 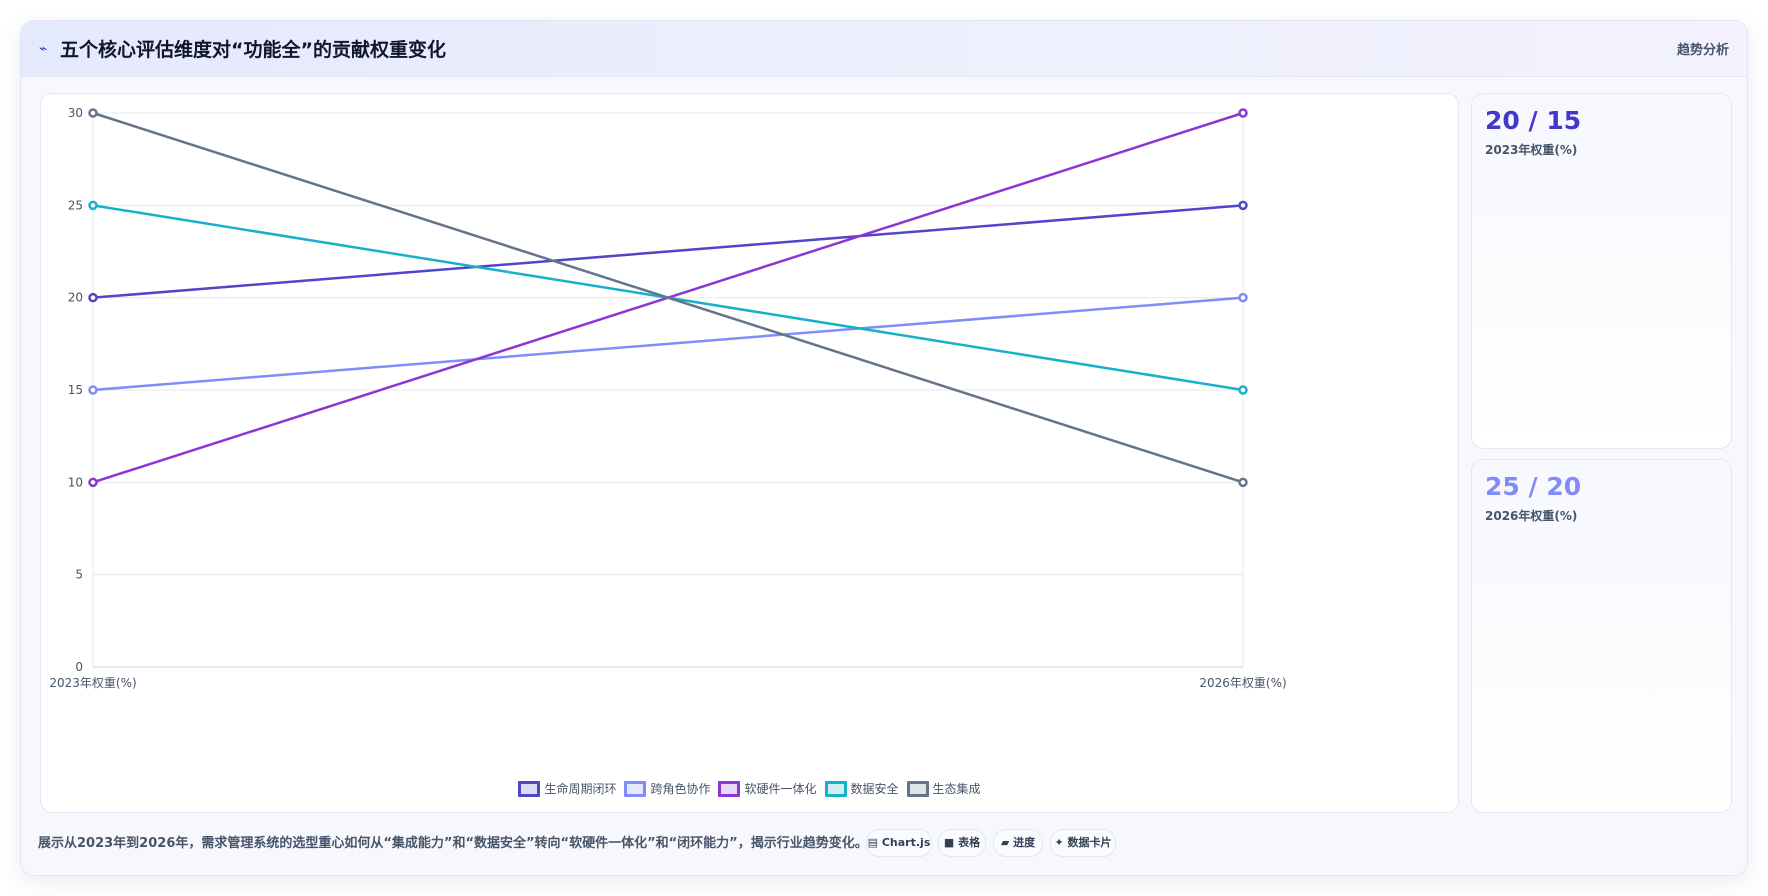 What do you see at coordinates (780, 789) in the screenshot?
I see `legend-label: 软硬件一体化` at bounding box center [780, 789].